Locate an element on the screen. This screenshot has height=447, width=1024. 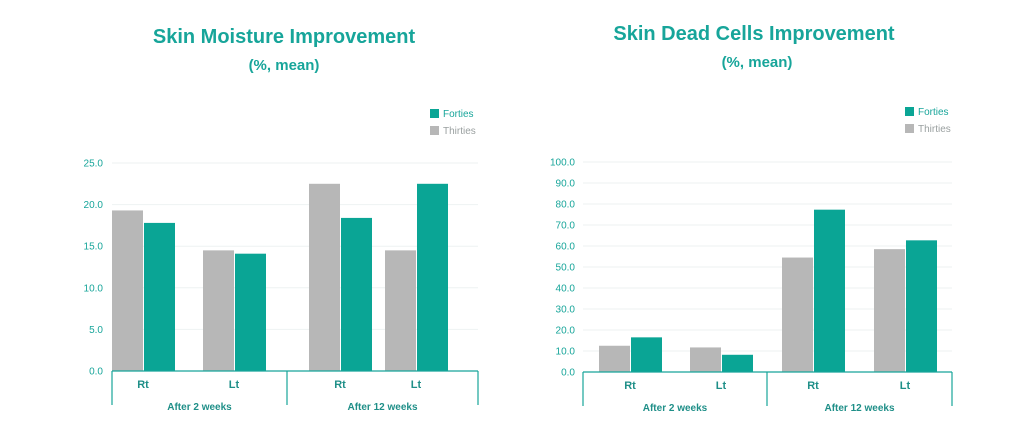
y-tick-label: 15.0 is located at coordinates (94, 247).